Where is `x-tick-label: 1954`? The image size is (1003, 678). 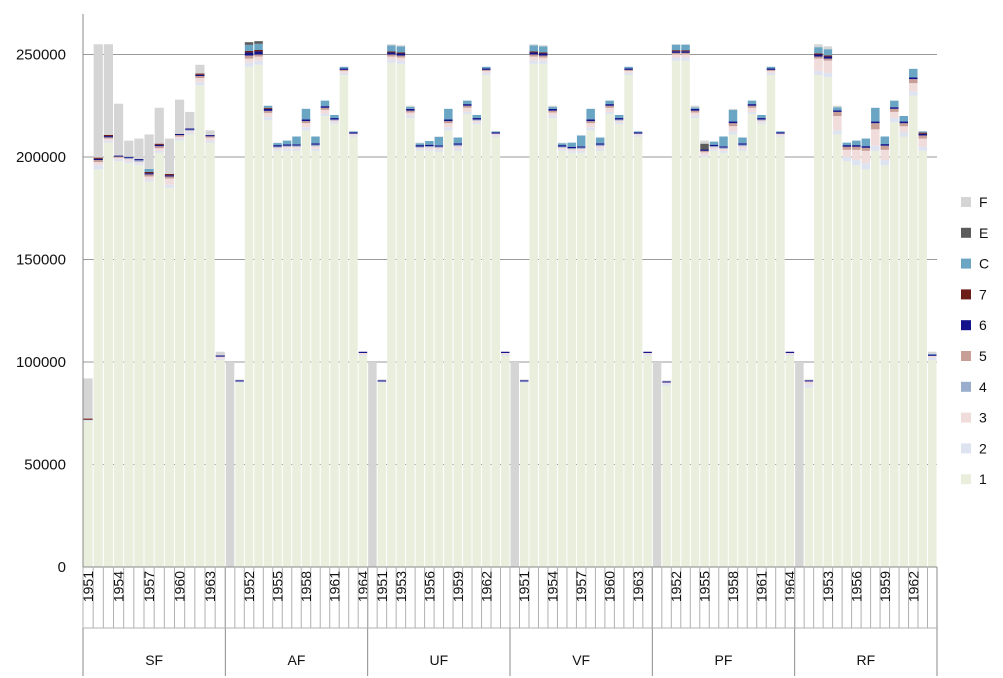 x-tick-label: 1954 is located at coordinates (553, 586).